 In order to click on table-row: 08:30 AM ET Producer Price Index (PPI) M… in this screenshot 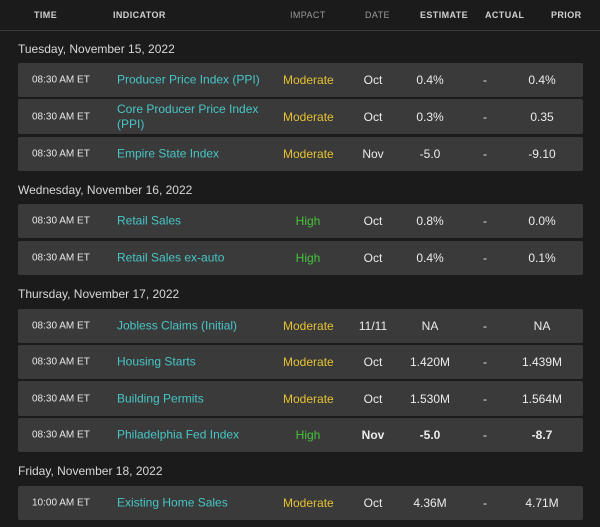, I will do `click(300, 80)`.